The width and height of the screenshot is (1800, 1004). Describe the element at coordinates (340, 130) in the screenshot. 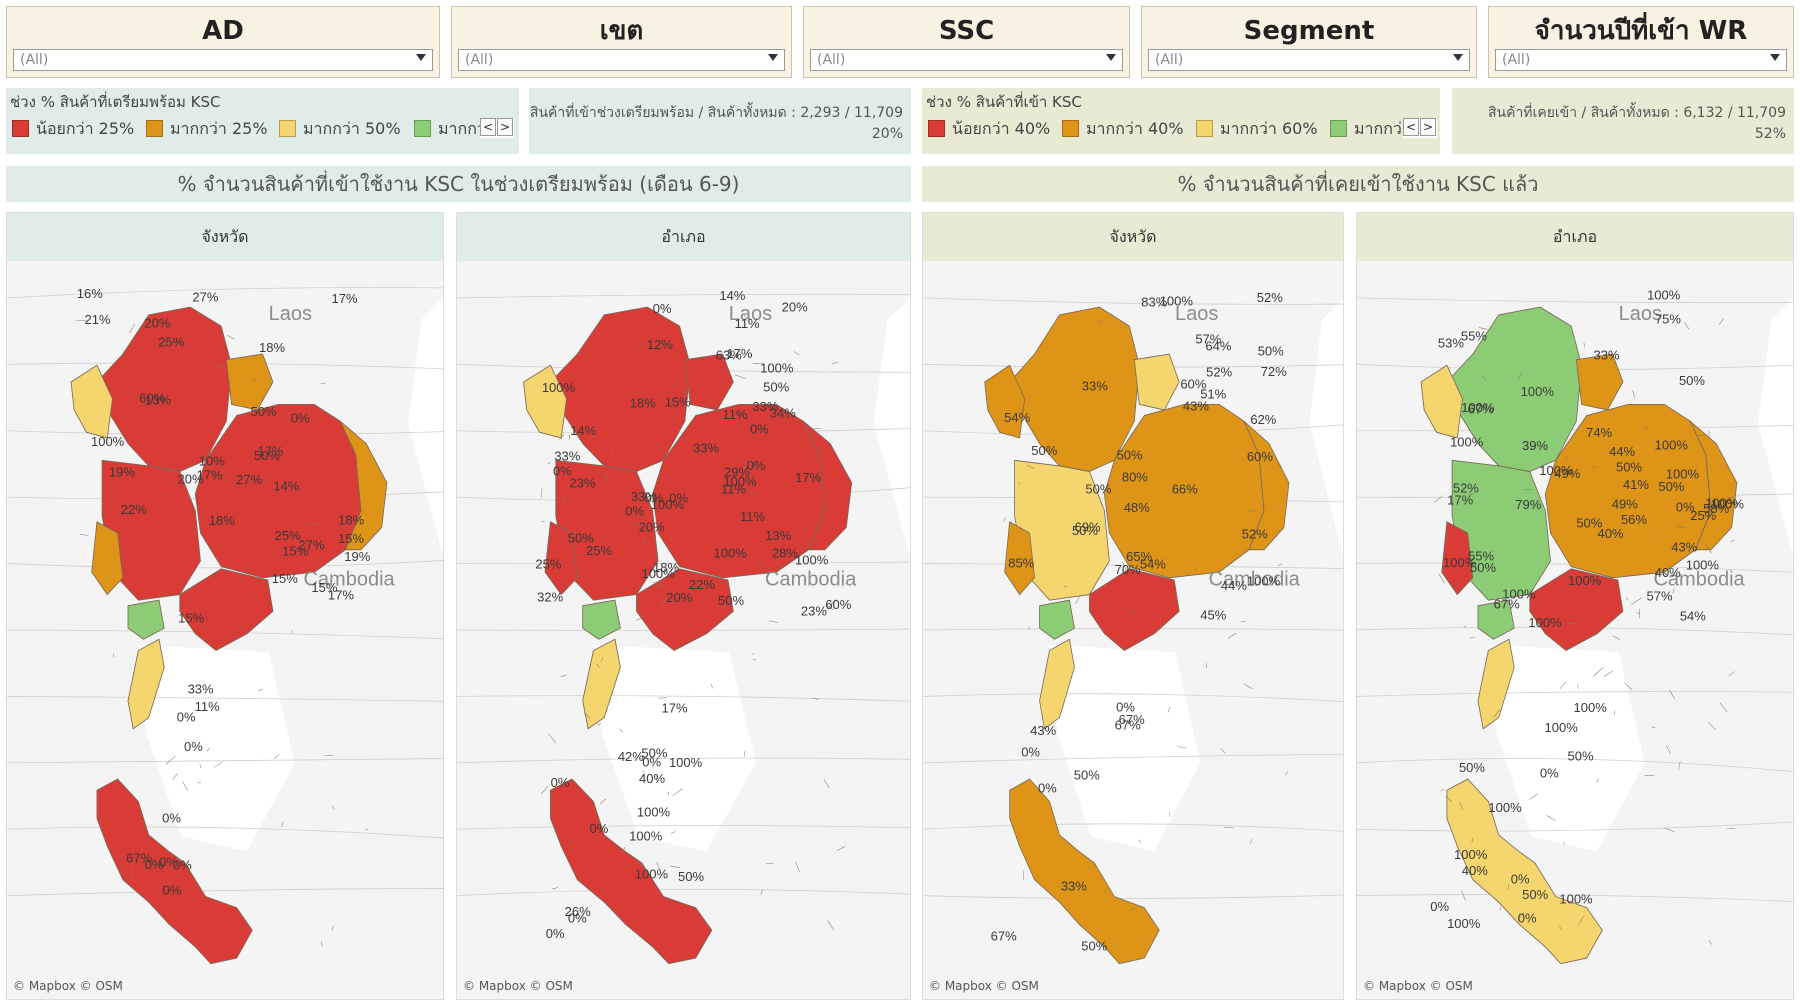

I see `legend-item-yellow: มากกว่า 50%` at that location.